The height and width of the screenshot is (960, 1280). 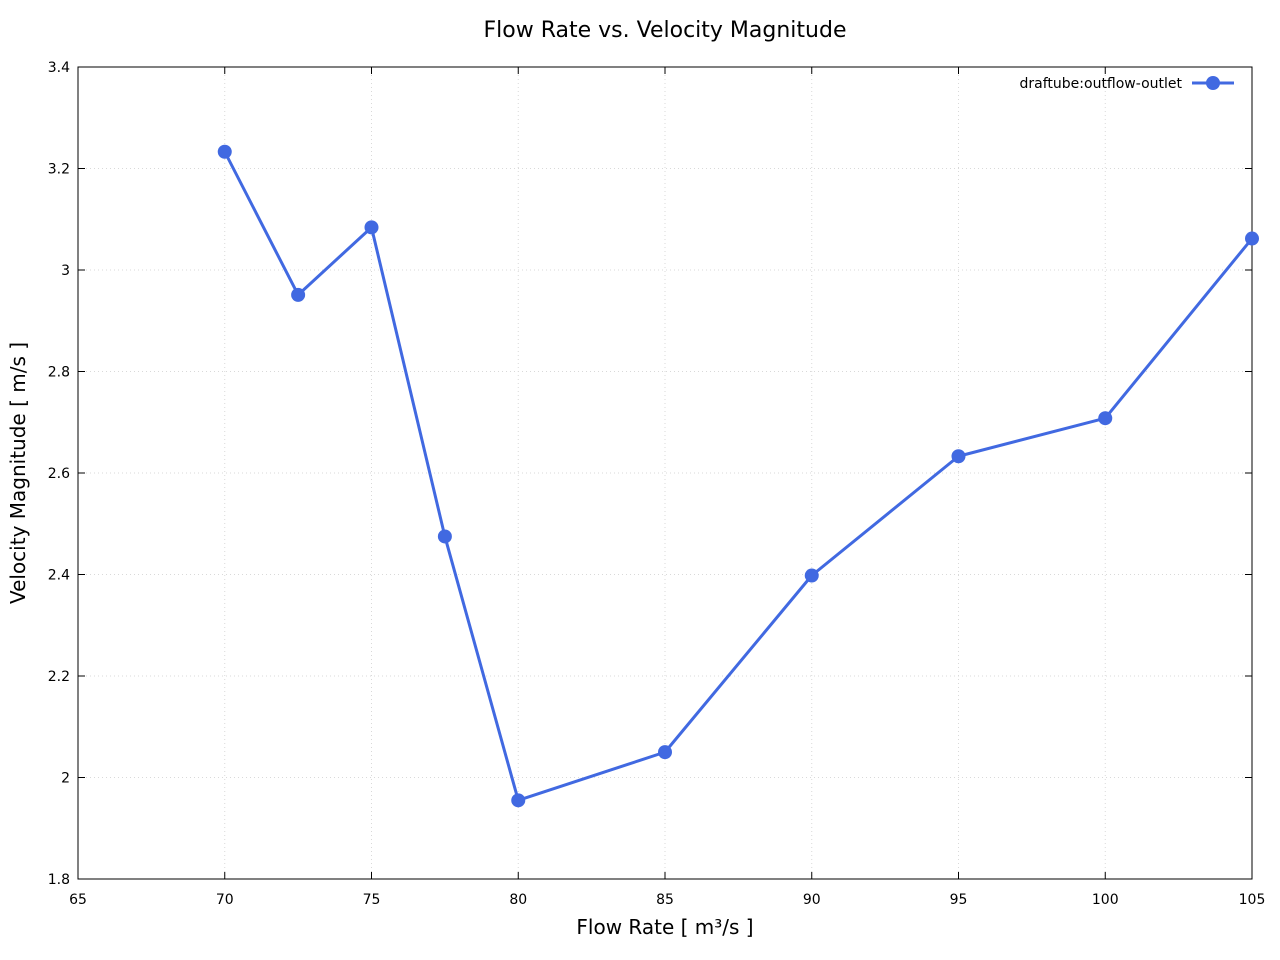 I want to click on legend: draftube:outflow-outlet, so click(x=1127, y=84).